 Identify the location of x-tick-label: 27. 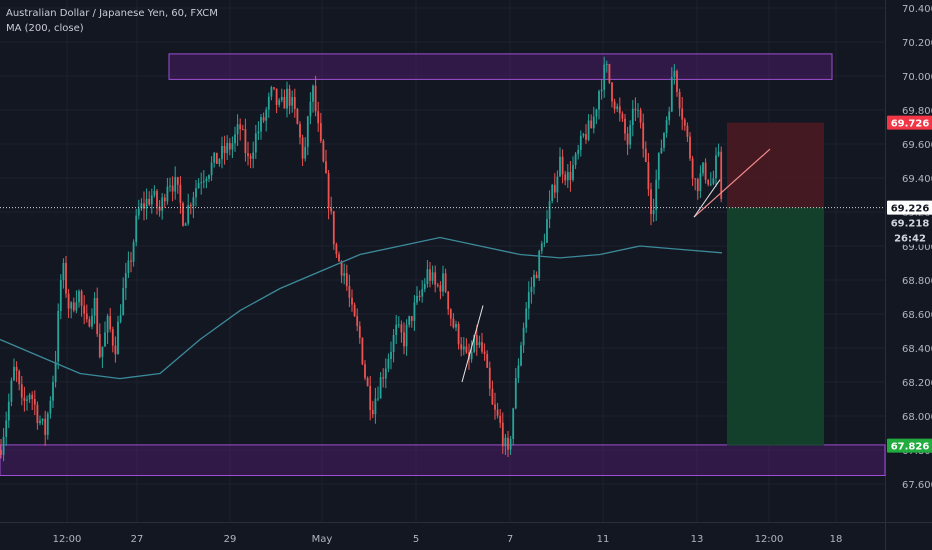
(137, 539).